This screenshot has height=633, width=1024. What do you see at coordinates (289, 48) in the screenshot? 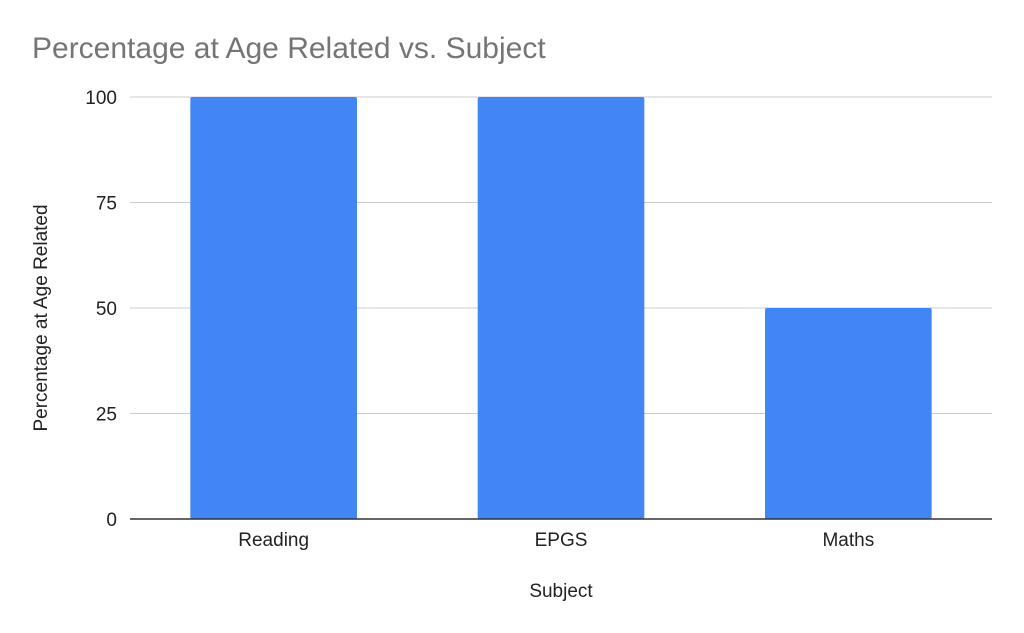
I see `chart-title: Percentage at Age Related vs. Subject` at bounding box center [289, 48].